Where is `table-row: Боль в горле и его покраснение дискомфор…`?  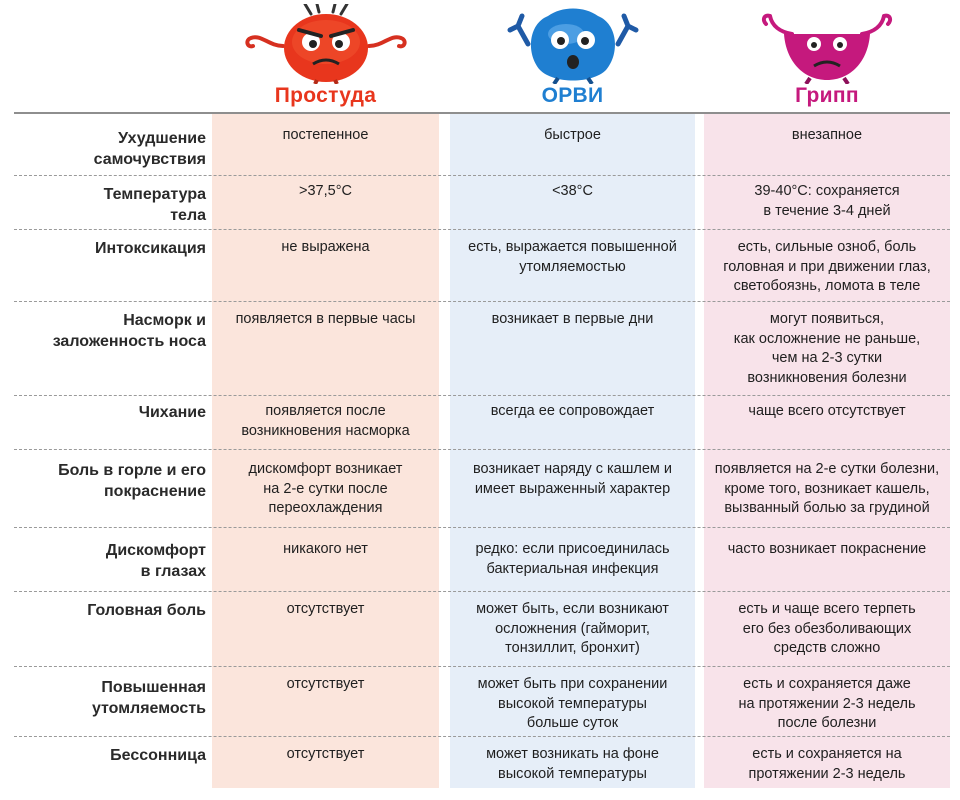 table-row: Боль в горле и его покраснение дискомфор… is located at coordinates (482, 489).